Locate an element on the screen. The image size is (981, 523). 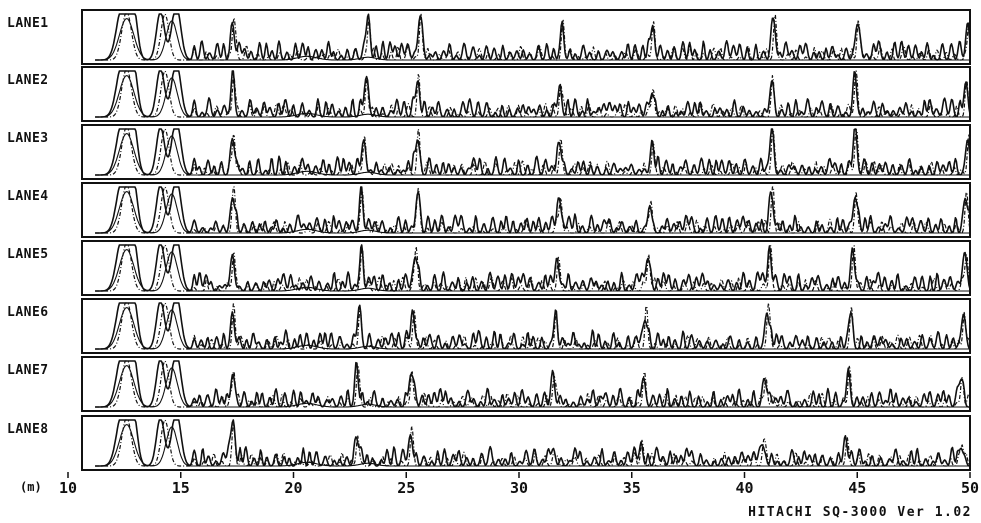
lane-label: LANE3 is located at coordinates (28, 138).